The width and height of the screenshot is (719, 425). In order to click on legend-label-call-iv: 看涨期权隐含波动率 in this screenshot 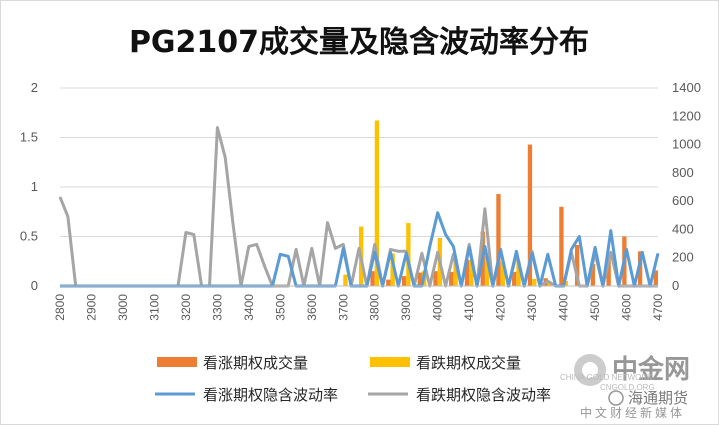, I will do `click(270, 395)`.